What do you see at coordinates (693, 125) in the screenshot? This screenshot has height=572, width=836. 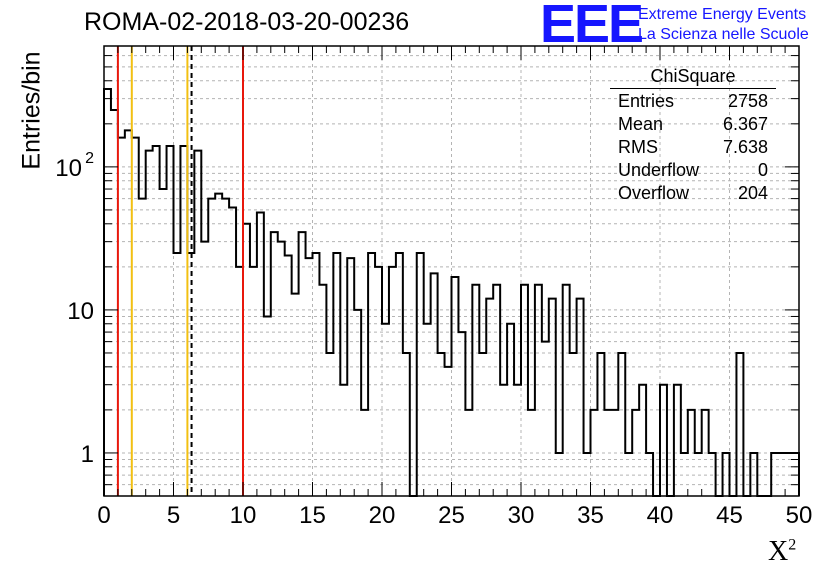 I see `stats-row-mean: Mean 6.367` at bounding box center [693, 125].